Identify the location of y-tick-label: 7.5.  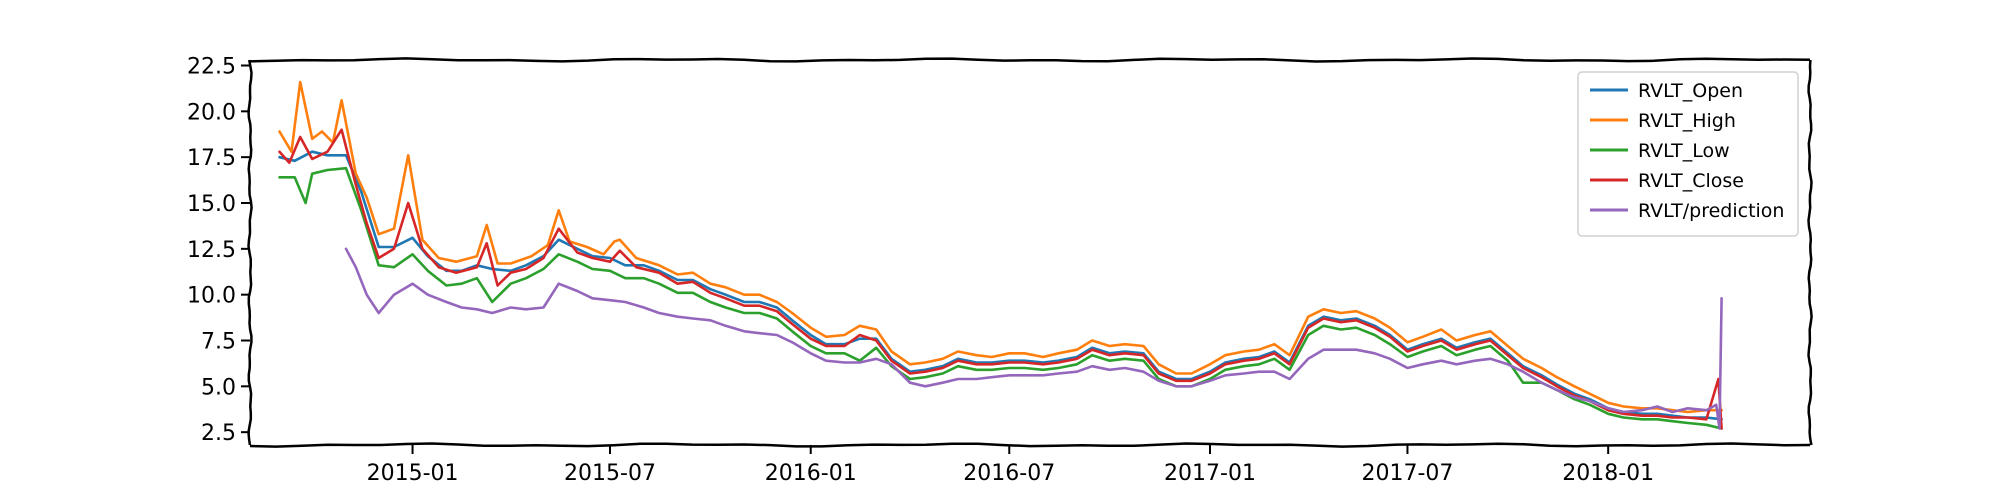
(218, 342).